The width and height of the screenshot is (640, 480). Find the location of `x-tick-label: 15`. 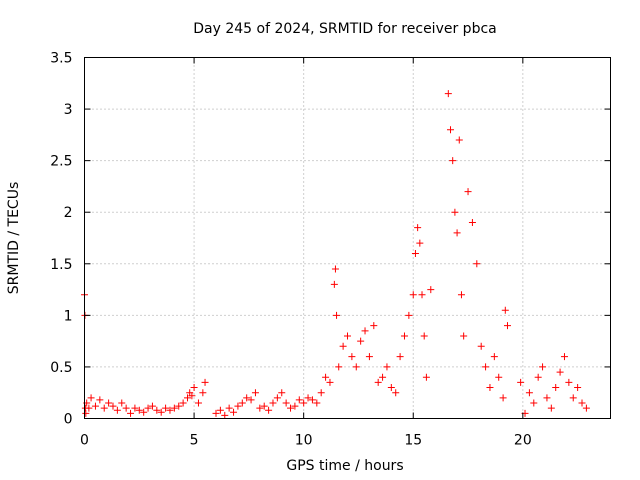

x-tick-label: 15 is located at coordinates (413, 441).